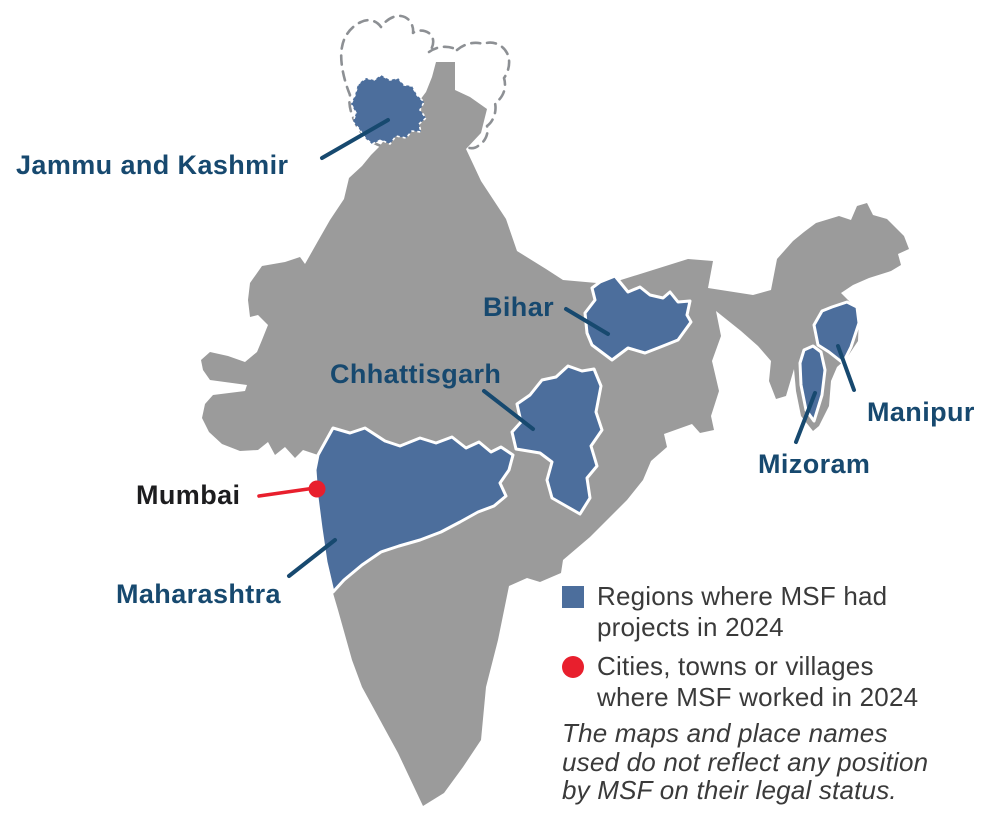  I want to click on legend-item-regions-text: Regions where MSF had projects in 2024, so click(742, 612).